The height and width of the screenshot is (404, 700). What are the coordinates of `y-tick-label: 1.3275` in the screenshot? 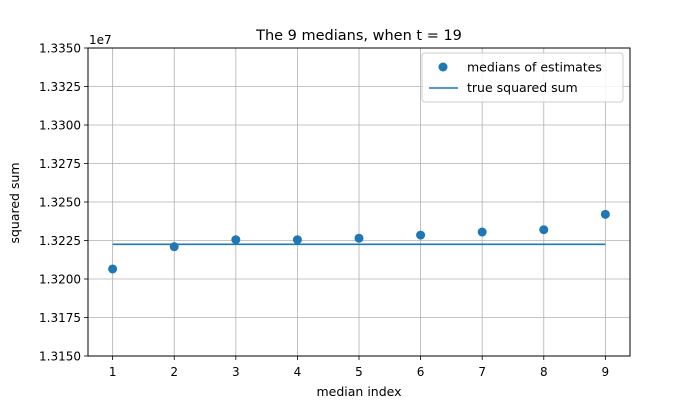 It's located at (60, 164).